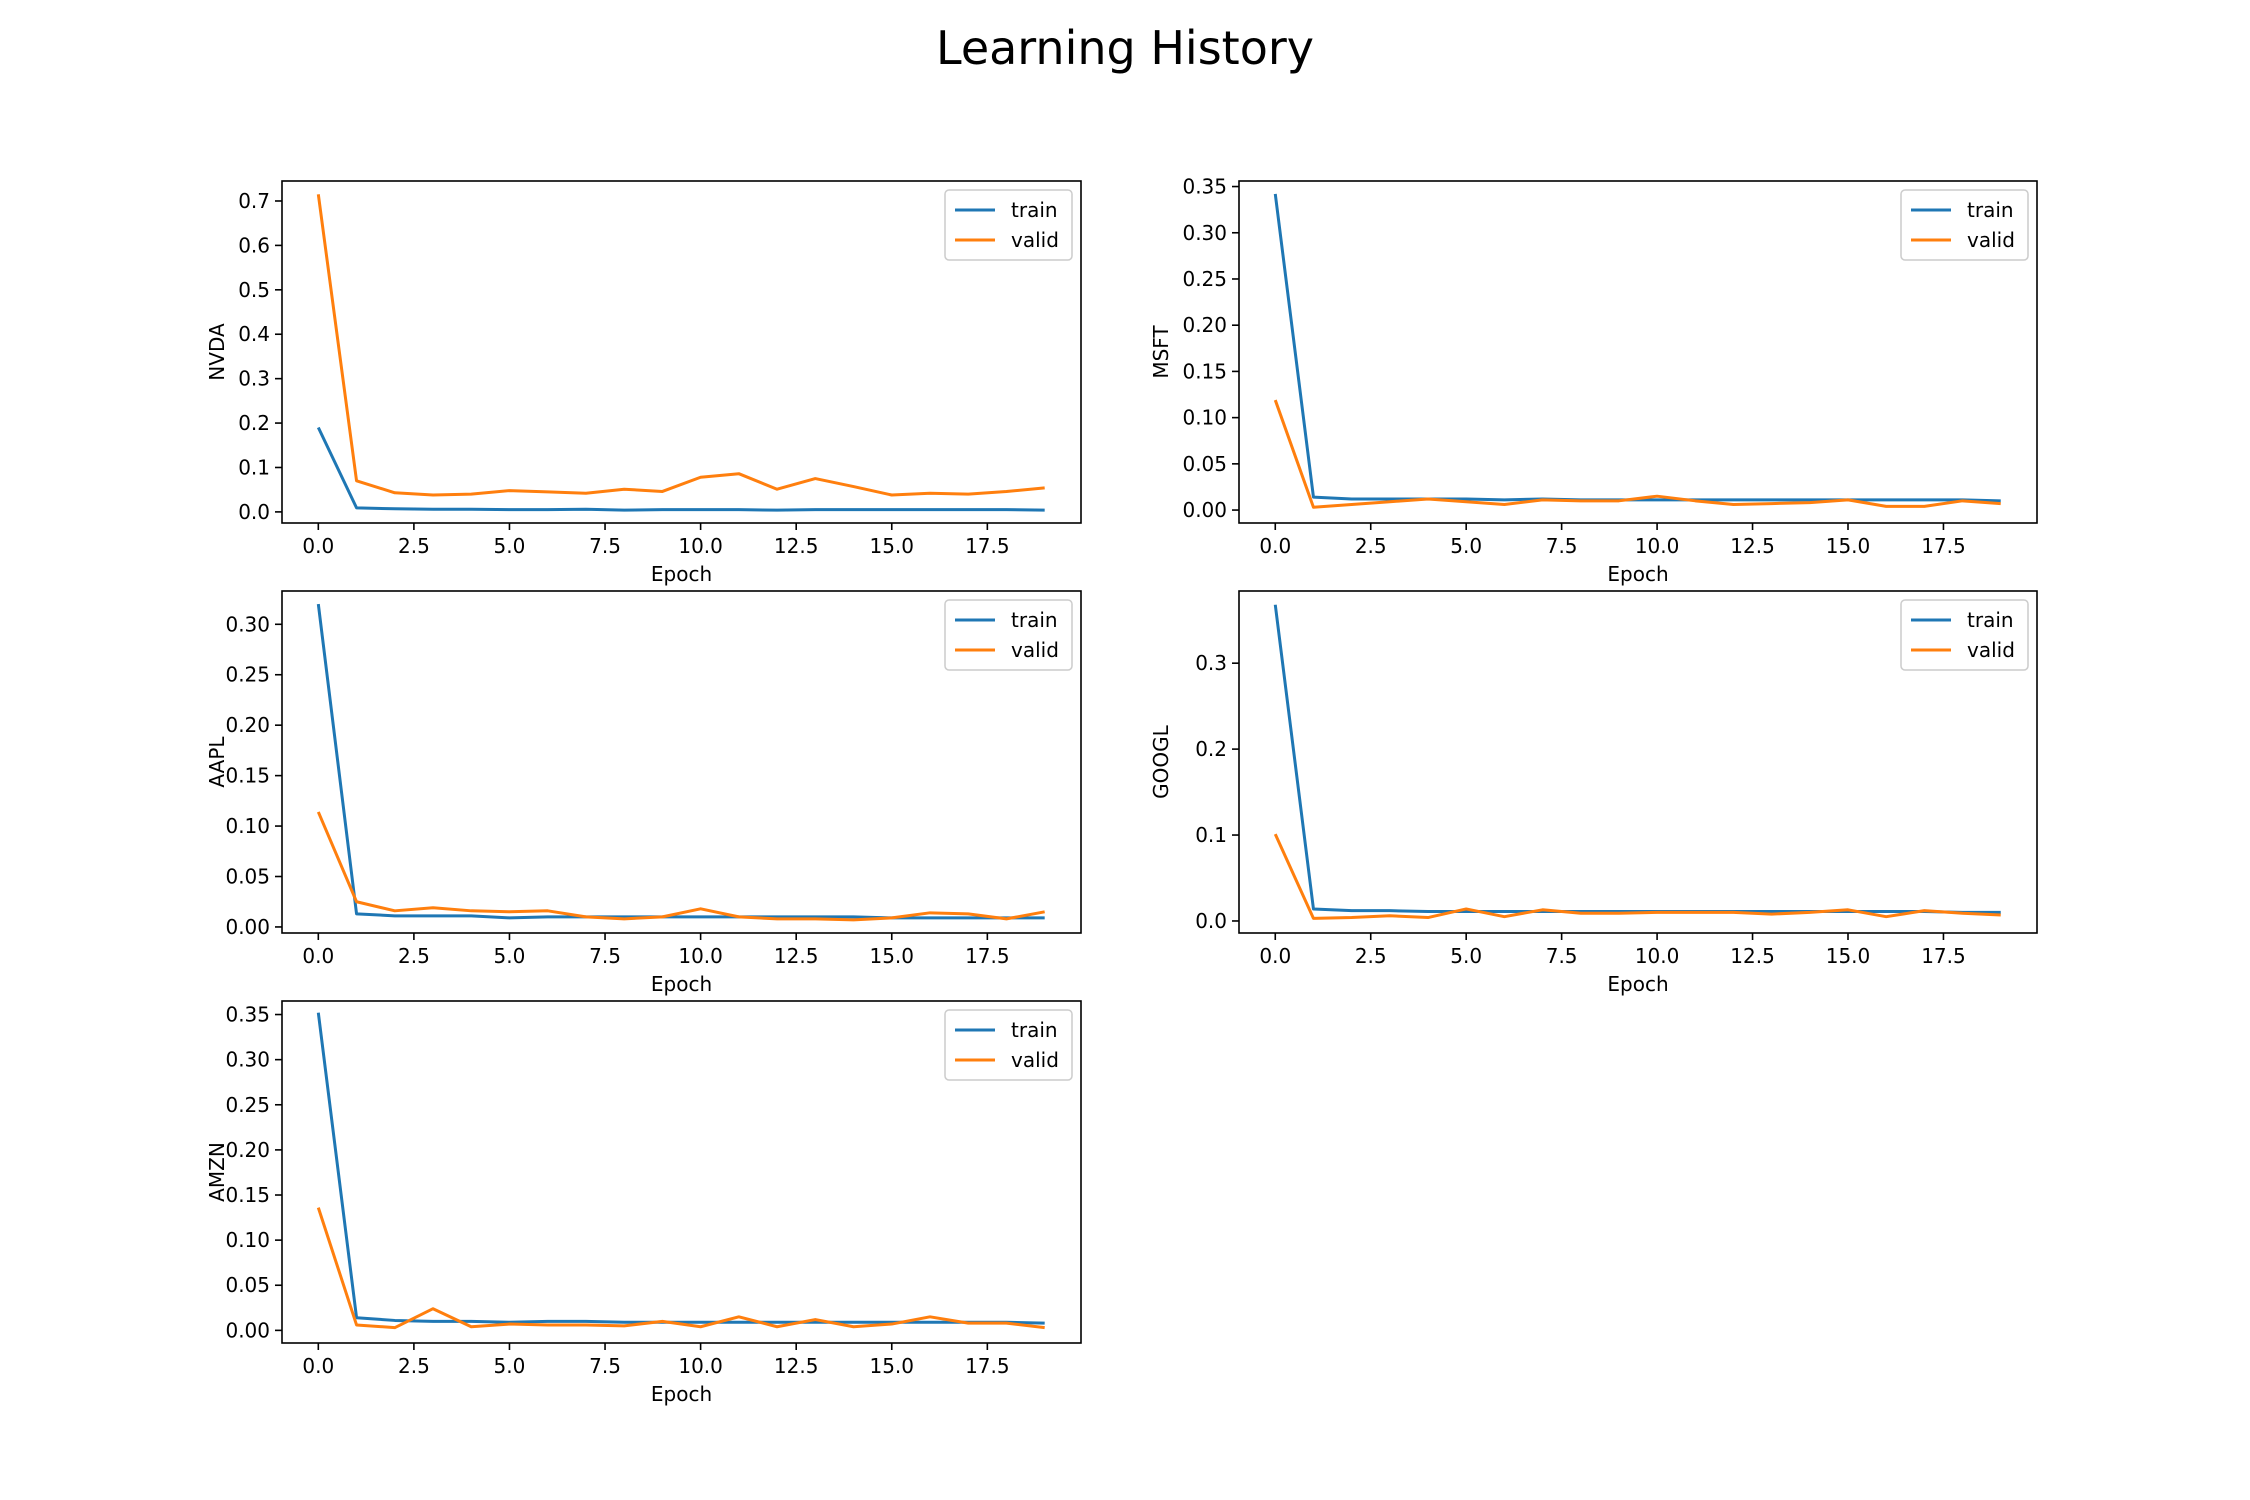  Describe the element at coordinates (1161, 352) in the screenshot. I see `y-axis-label: MSFT` at that location.